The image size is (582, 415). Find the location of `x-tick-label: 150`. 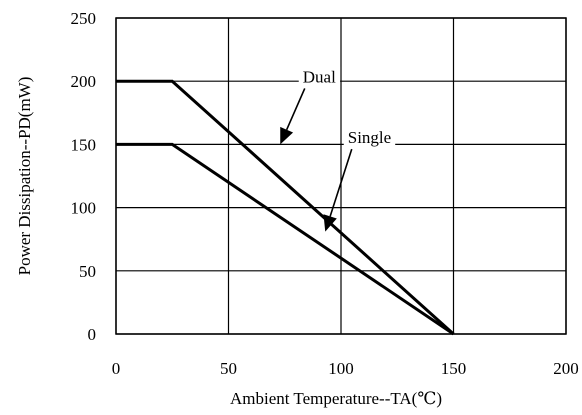

x-tick-label: 150 is located at coordinates (454, 368).